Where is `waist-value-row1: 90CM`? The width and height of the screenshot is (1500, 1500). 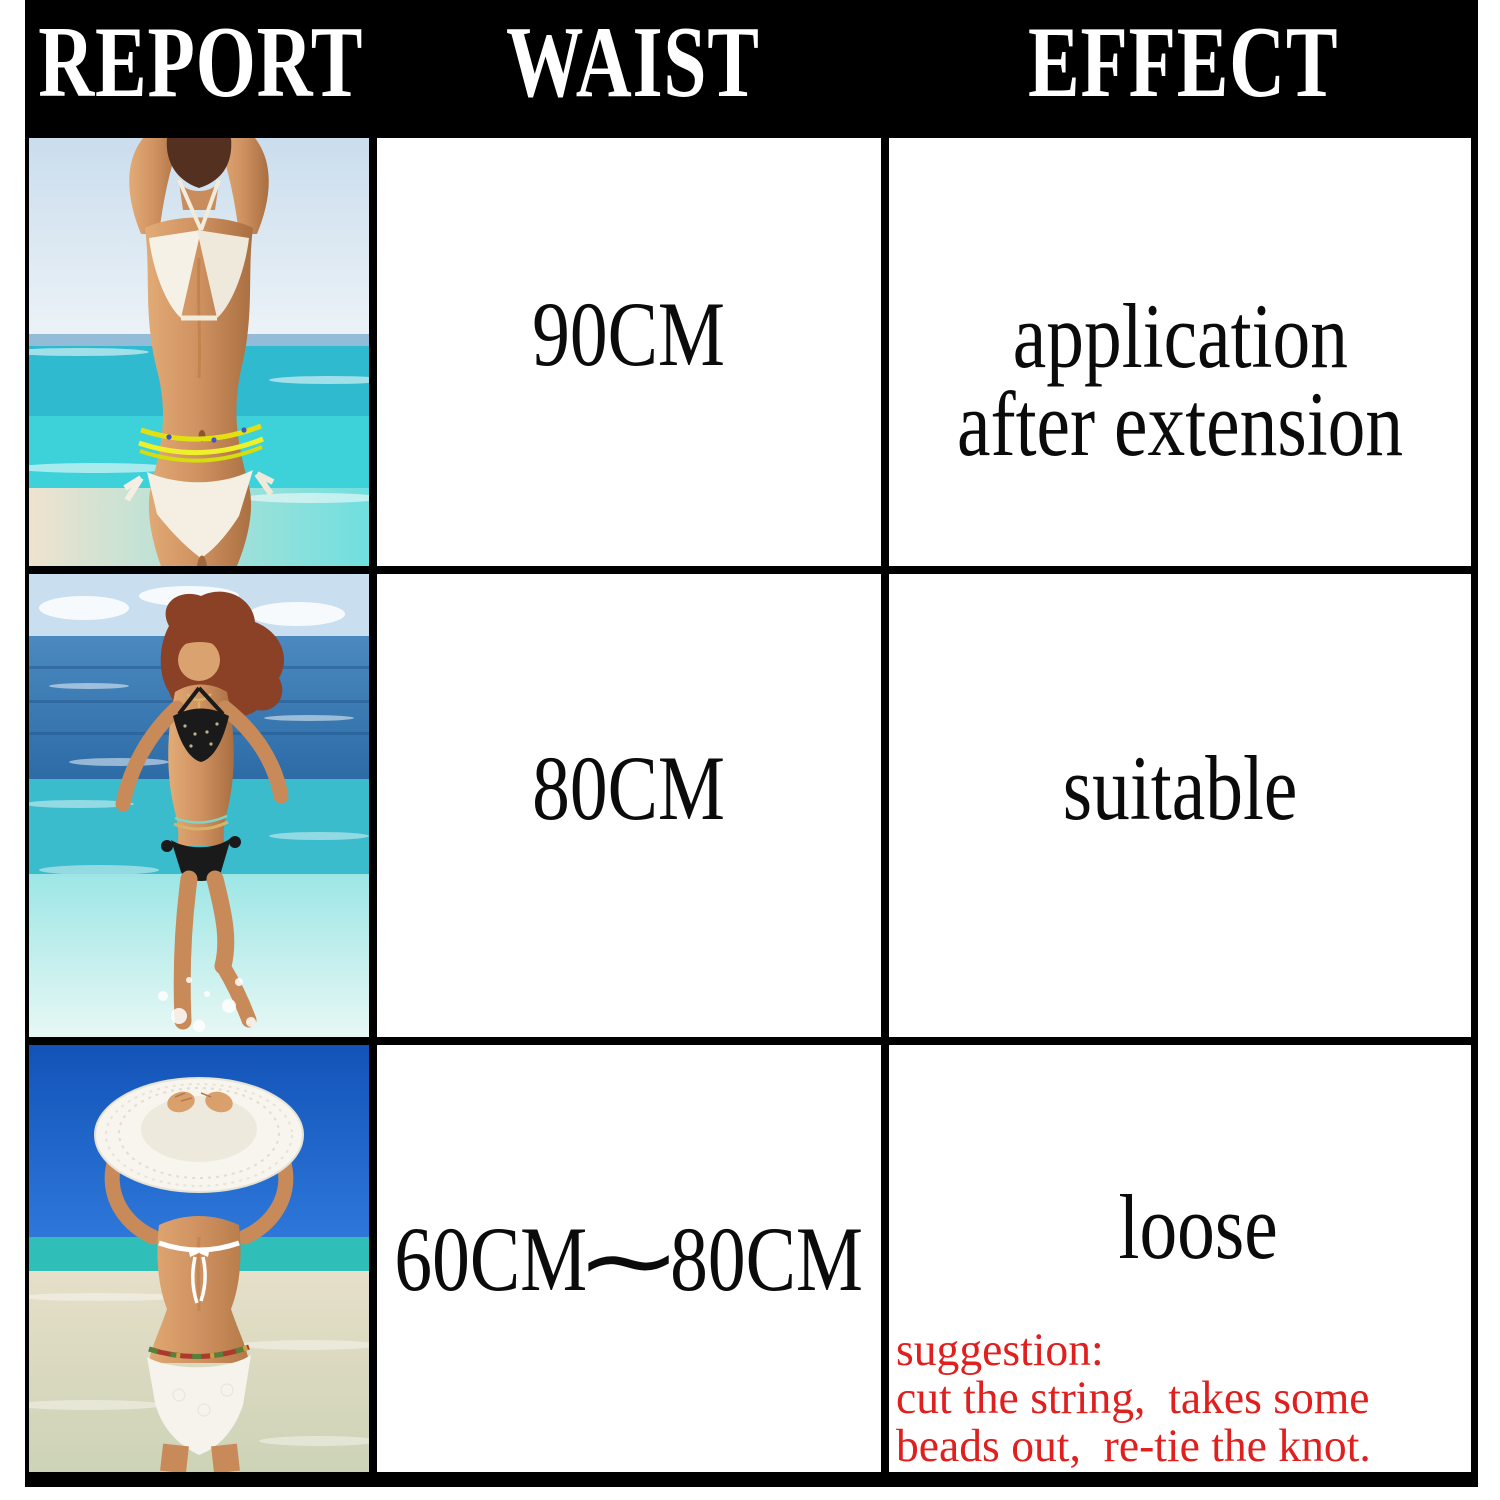
waist-value-row1: 90CM is located at coordinates (629, 334).